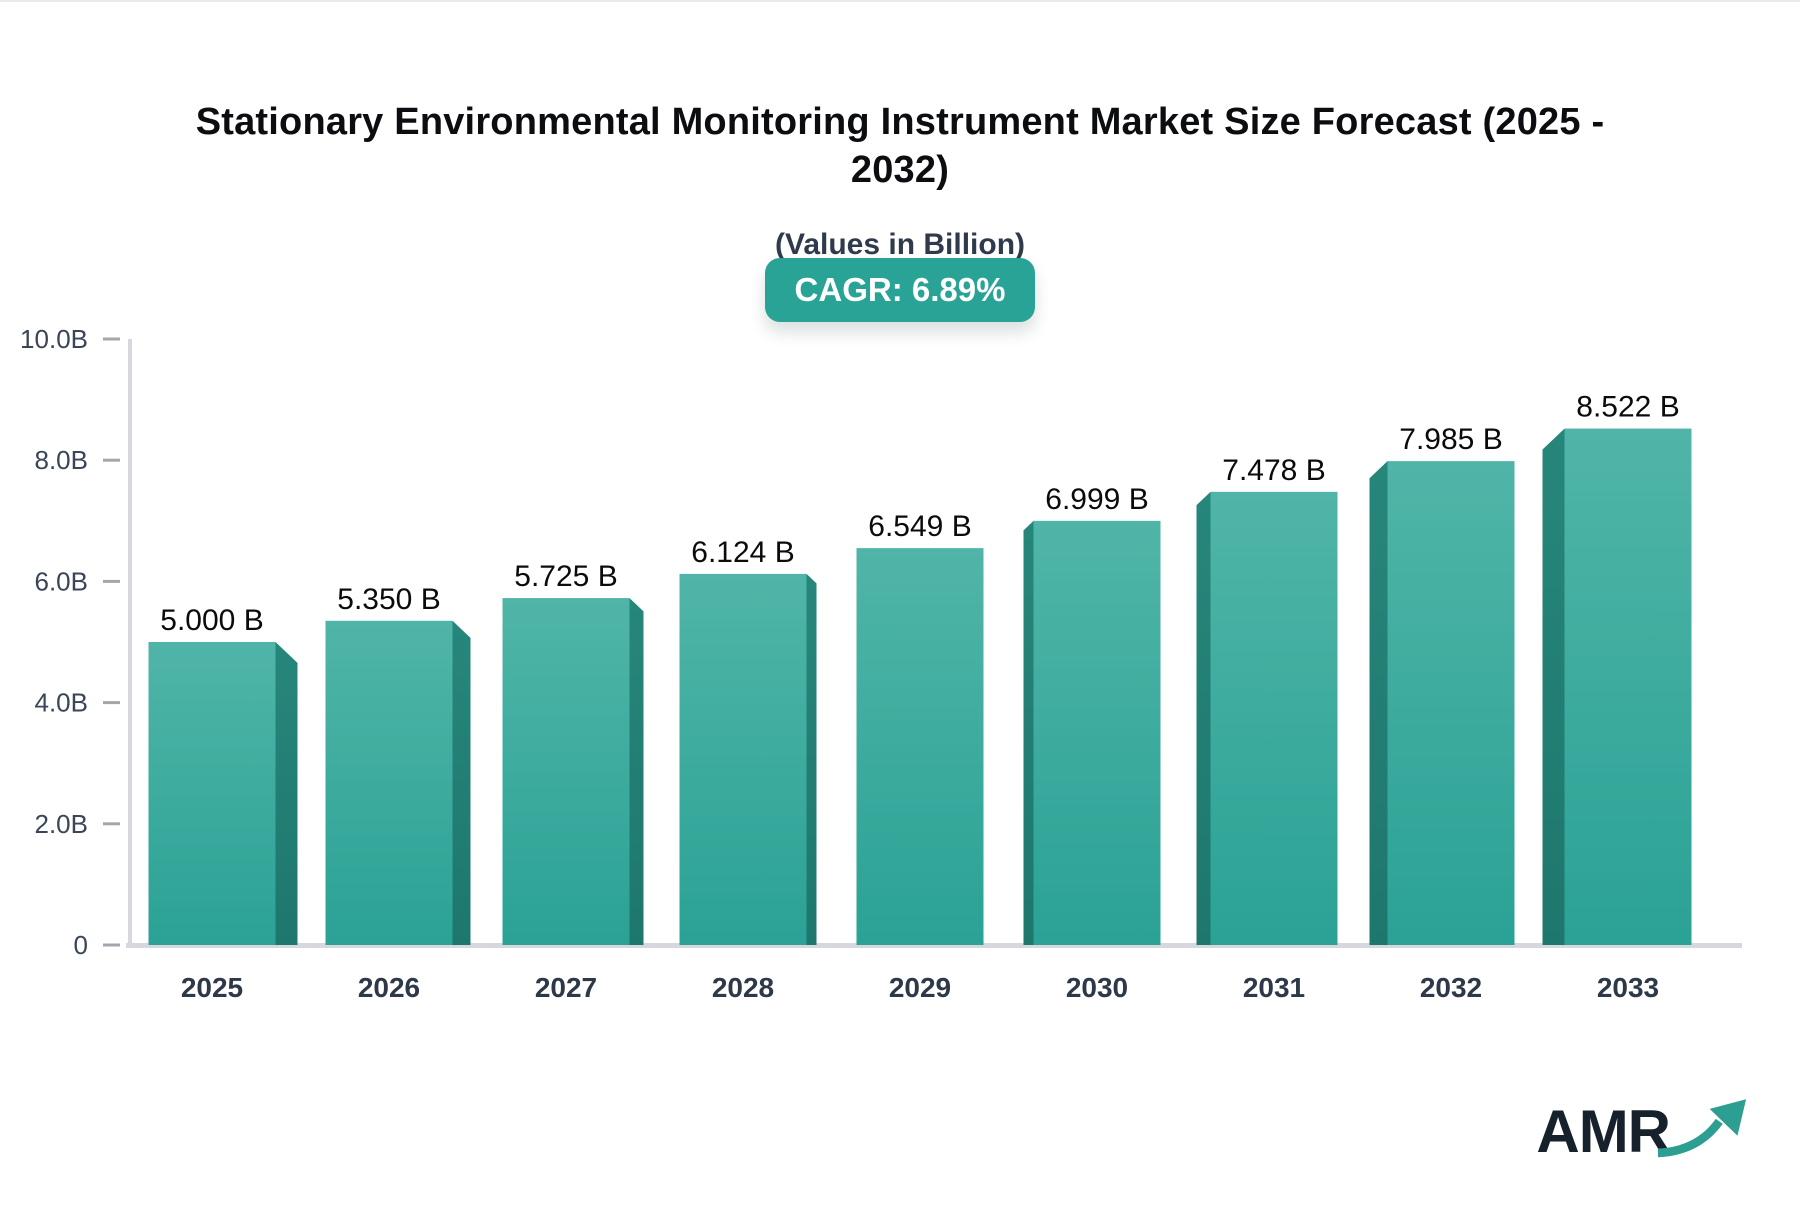  I want to click on x-tick-label: 2032, so click(1451, 987).